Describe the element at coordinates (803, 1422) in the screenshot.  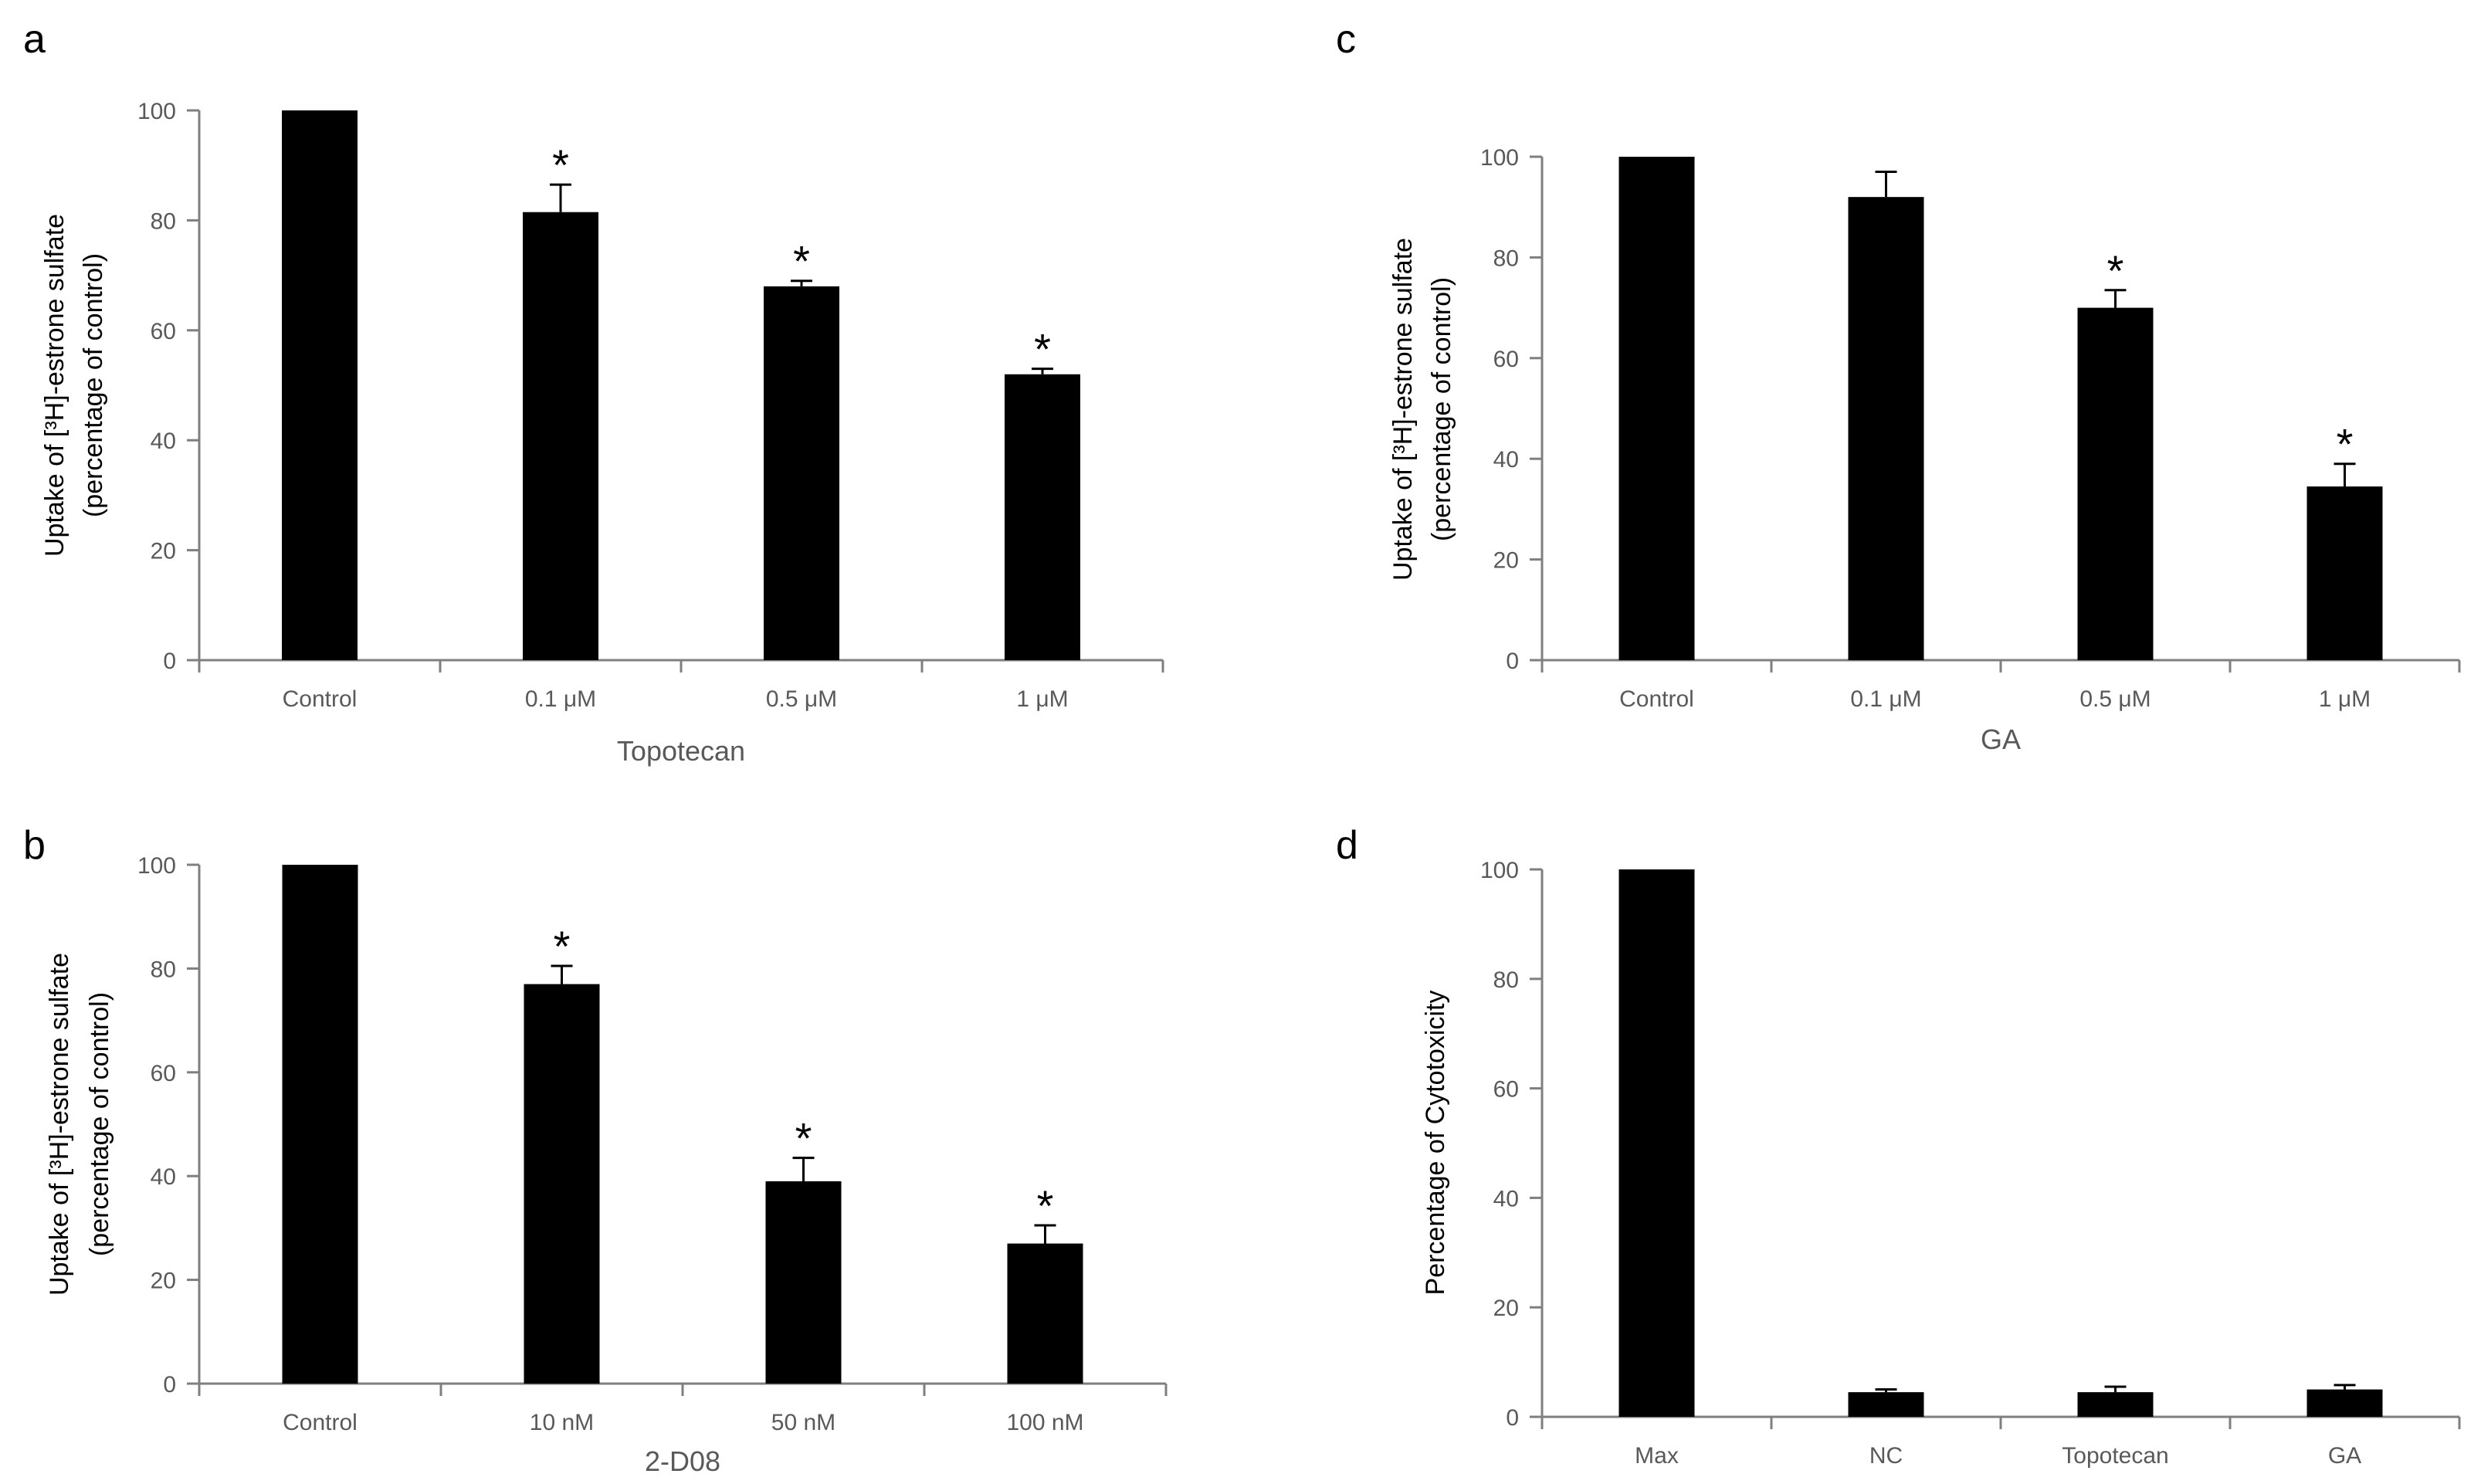
I see `x-tick-label: 50 nM` at that location.